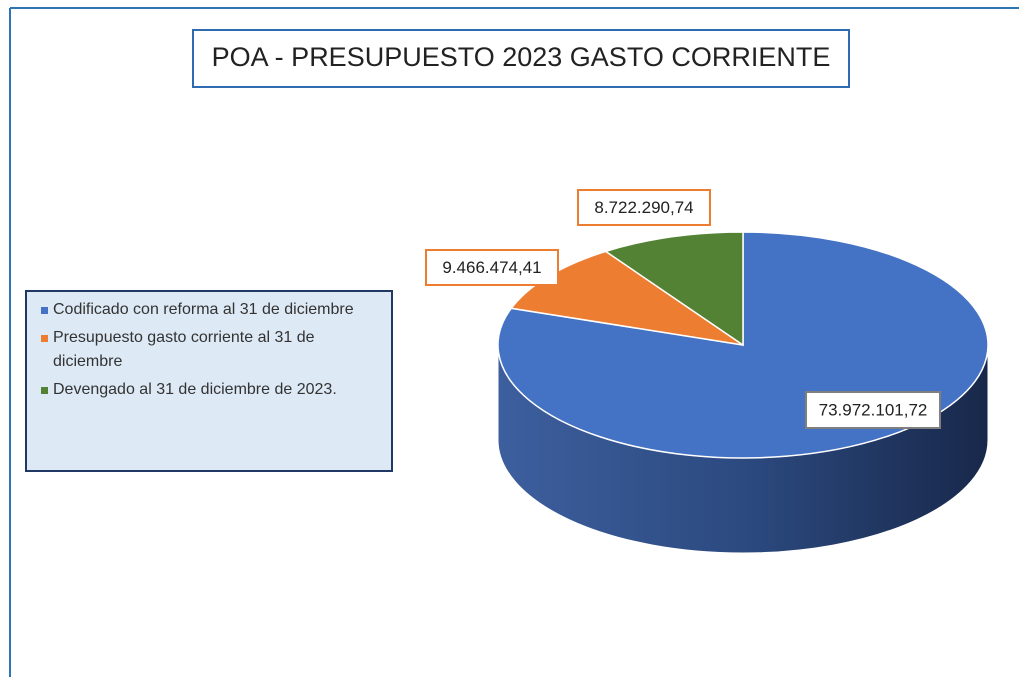 The height and width of the screenshot is (677, 1019). I want to click on data-label: 8.722.290,74, so click(643, 207).